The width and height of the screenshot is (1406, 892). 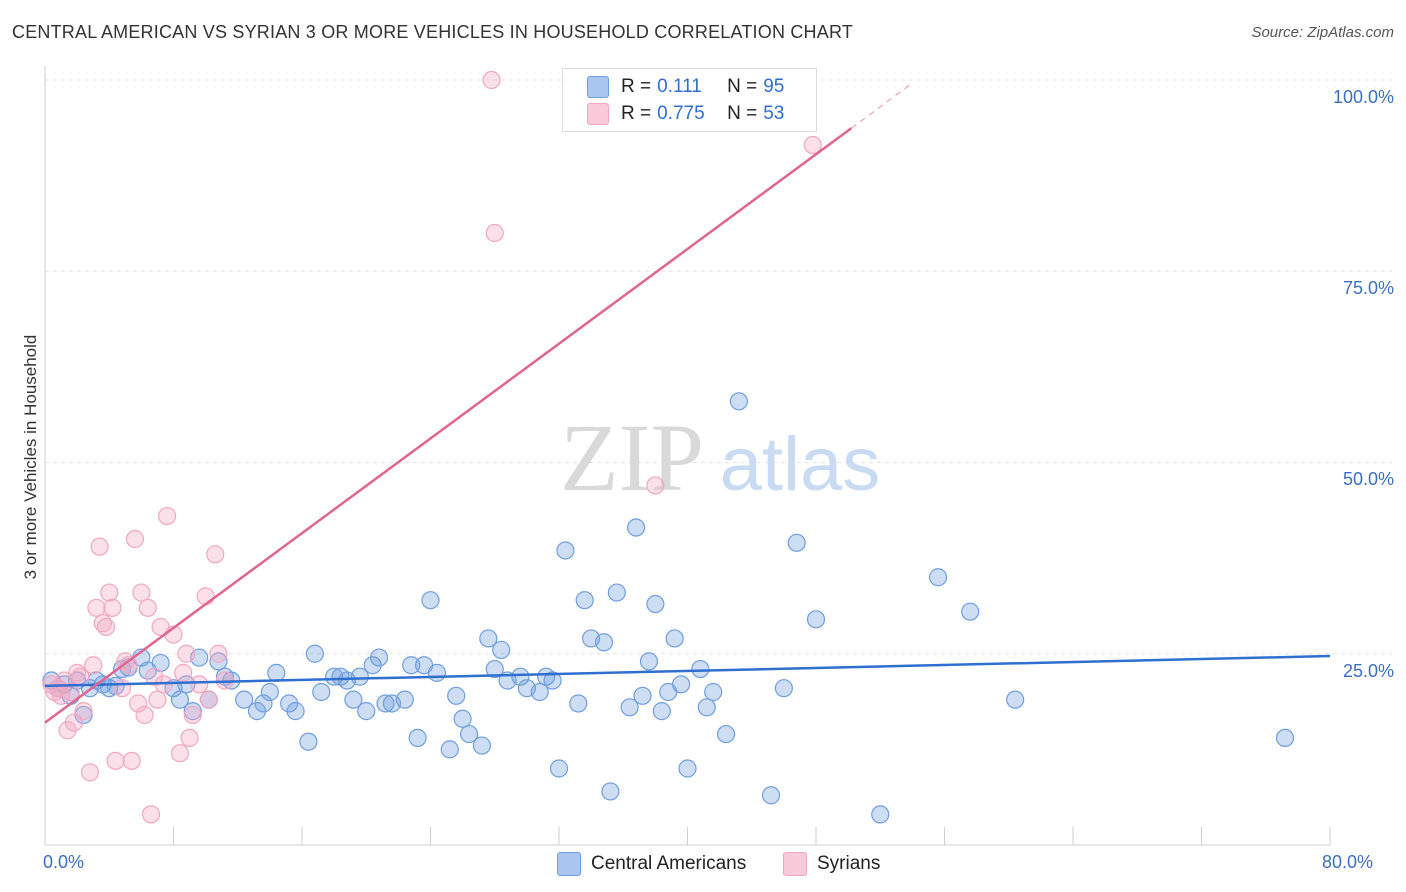 I want to click on x-min-label: 0.0%, so click(x=64, y=862).